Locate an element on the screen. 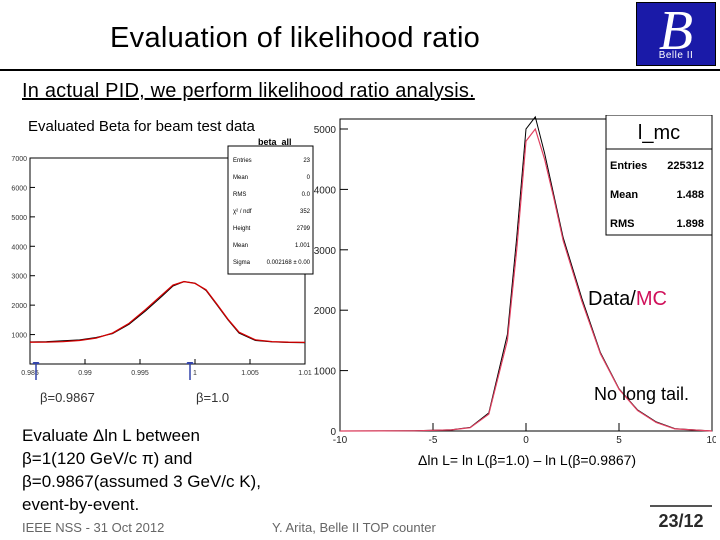 This screenshot has width=720, height=540. stats-key: Sigma is located at coordinates (242, 263).